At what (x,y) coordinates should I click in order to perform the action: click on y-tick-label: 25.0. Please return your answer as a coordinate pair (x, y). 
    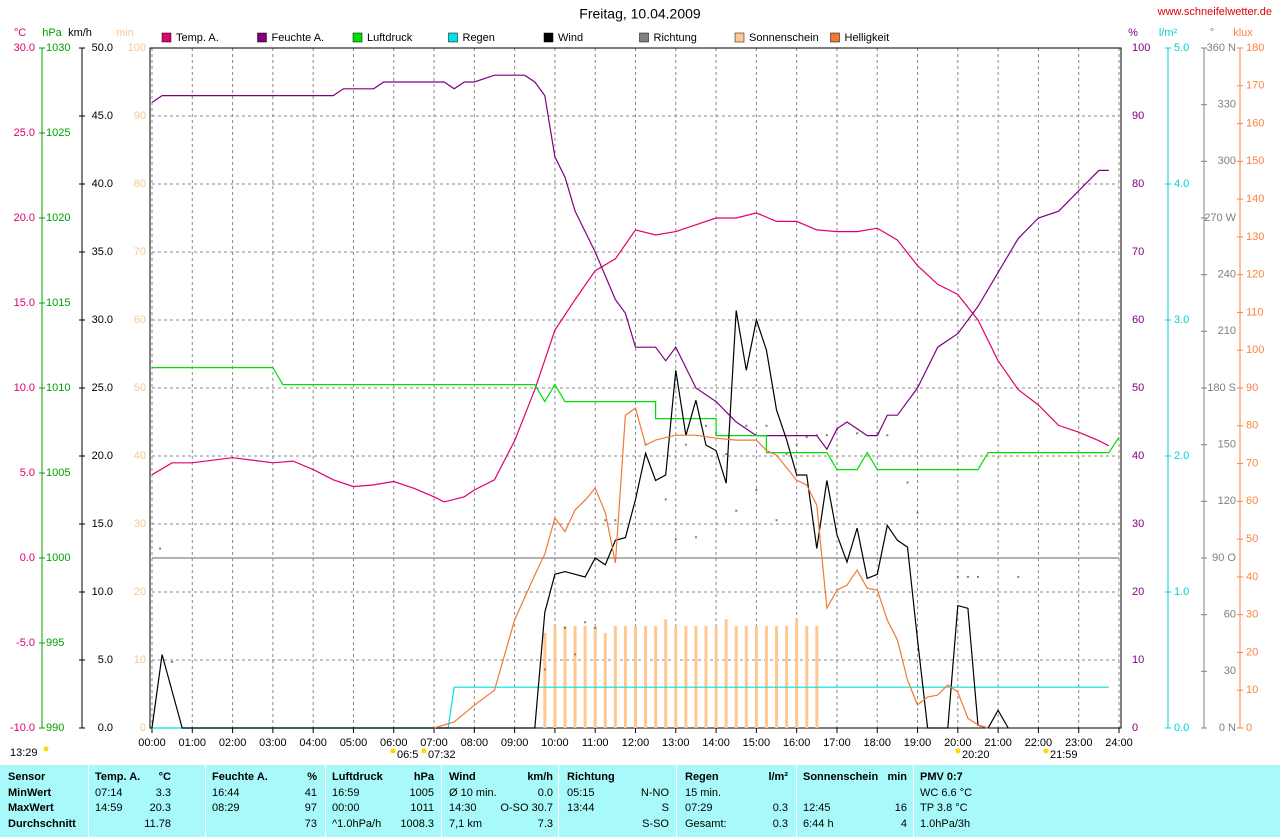
    Looking at the image, I should click on (102, 388).